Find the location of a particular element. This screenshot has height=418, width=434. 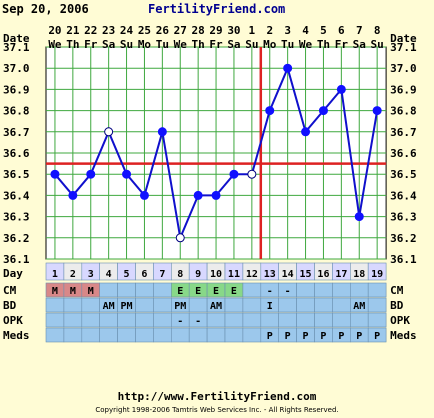

day-cell-text: 5 is located at coordinates (127, 274).